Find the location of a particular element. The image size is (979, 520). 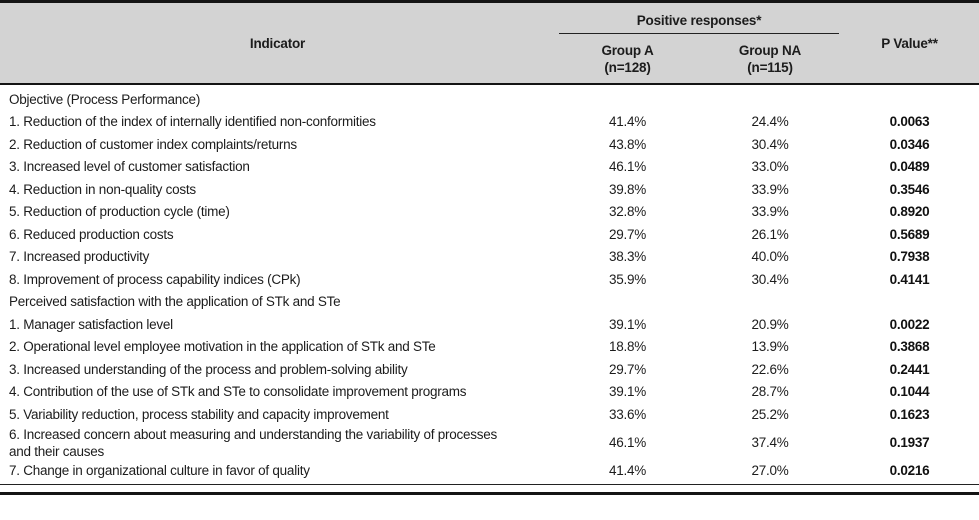

group-na-value: 22.6% is located at coordinates (770, 369).